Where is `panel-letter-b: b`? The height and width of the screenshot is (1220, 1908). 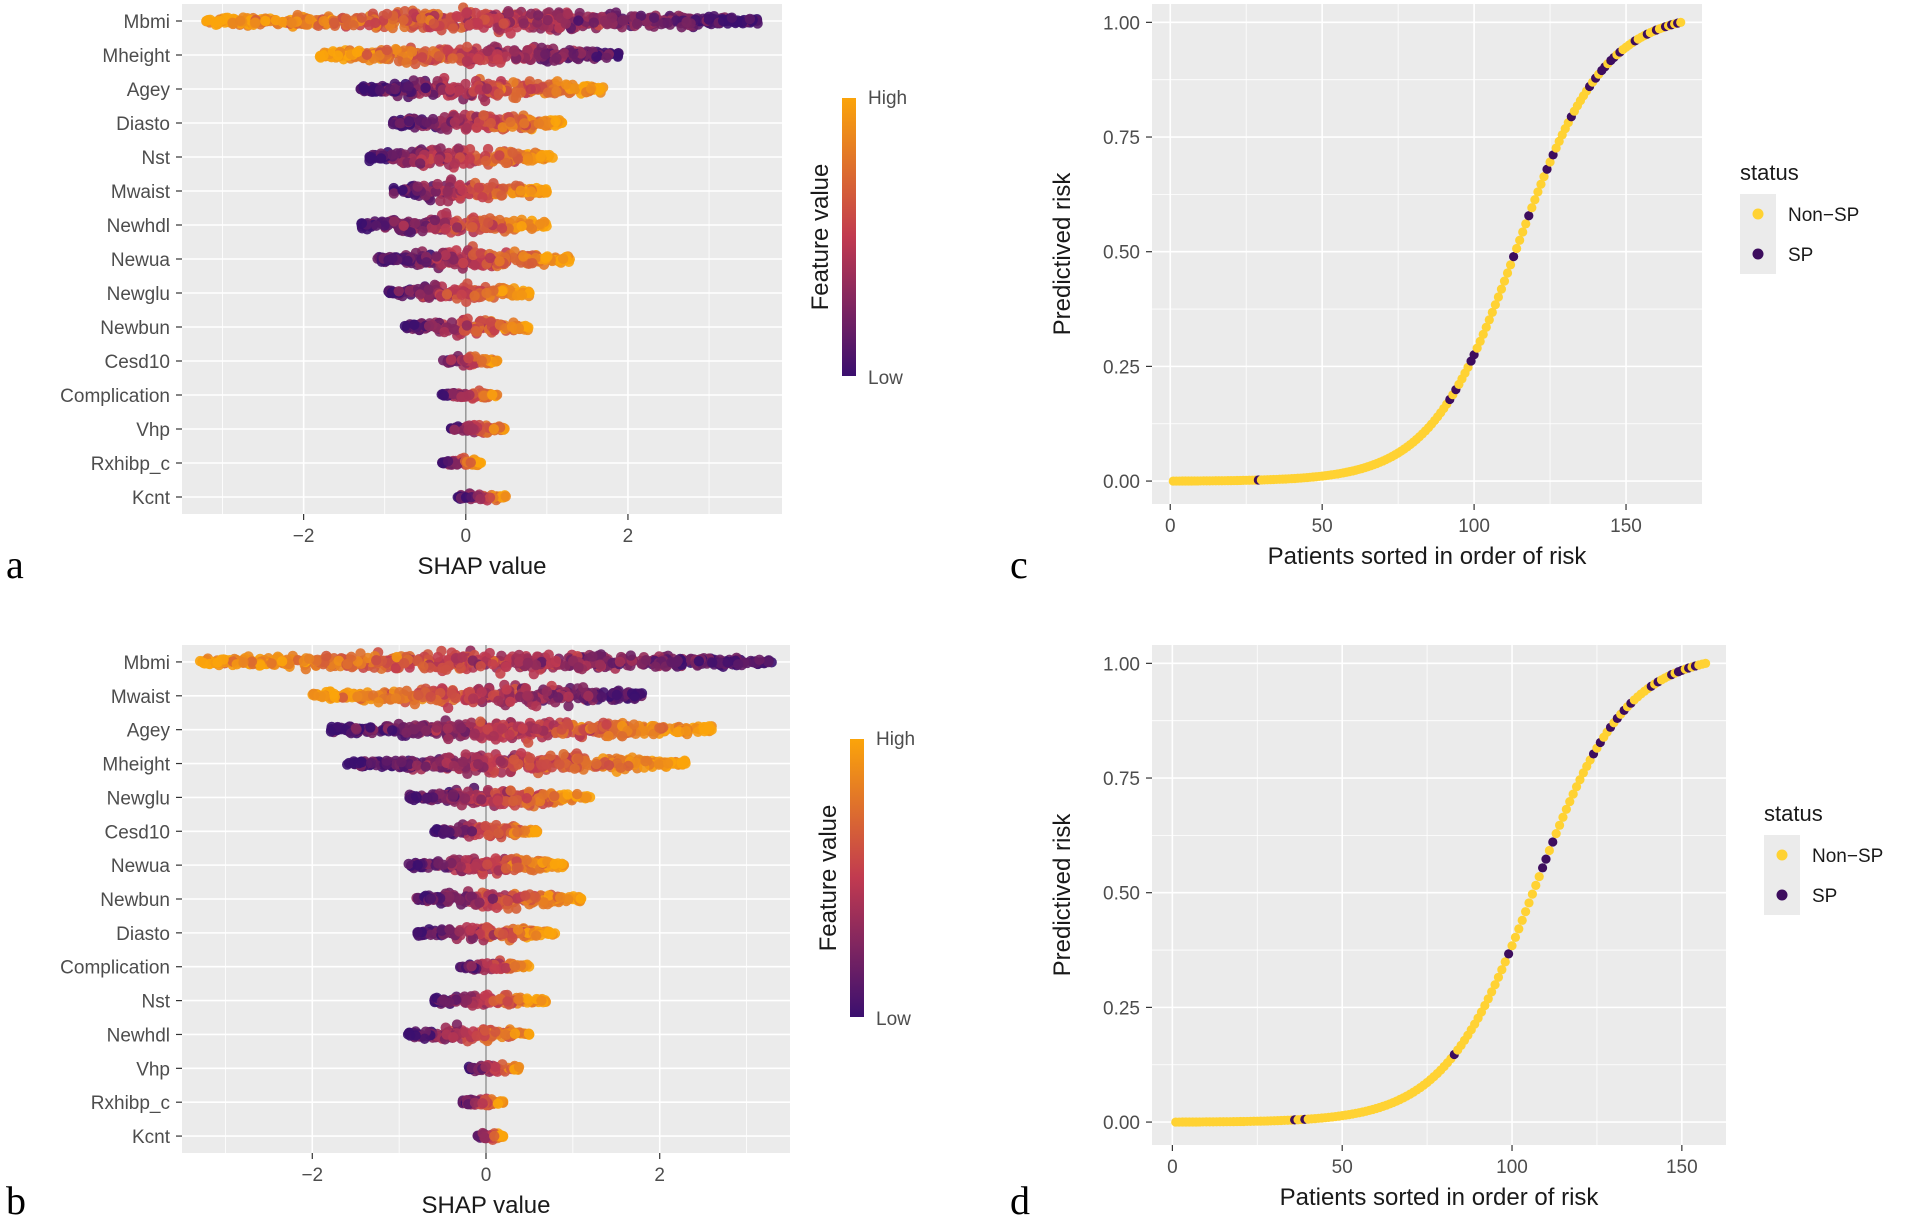
panel-letter-b: b is located at coordinates (16, 1199).